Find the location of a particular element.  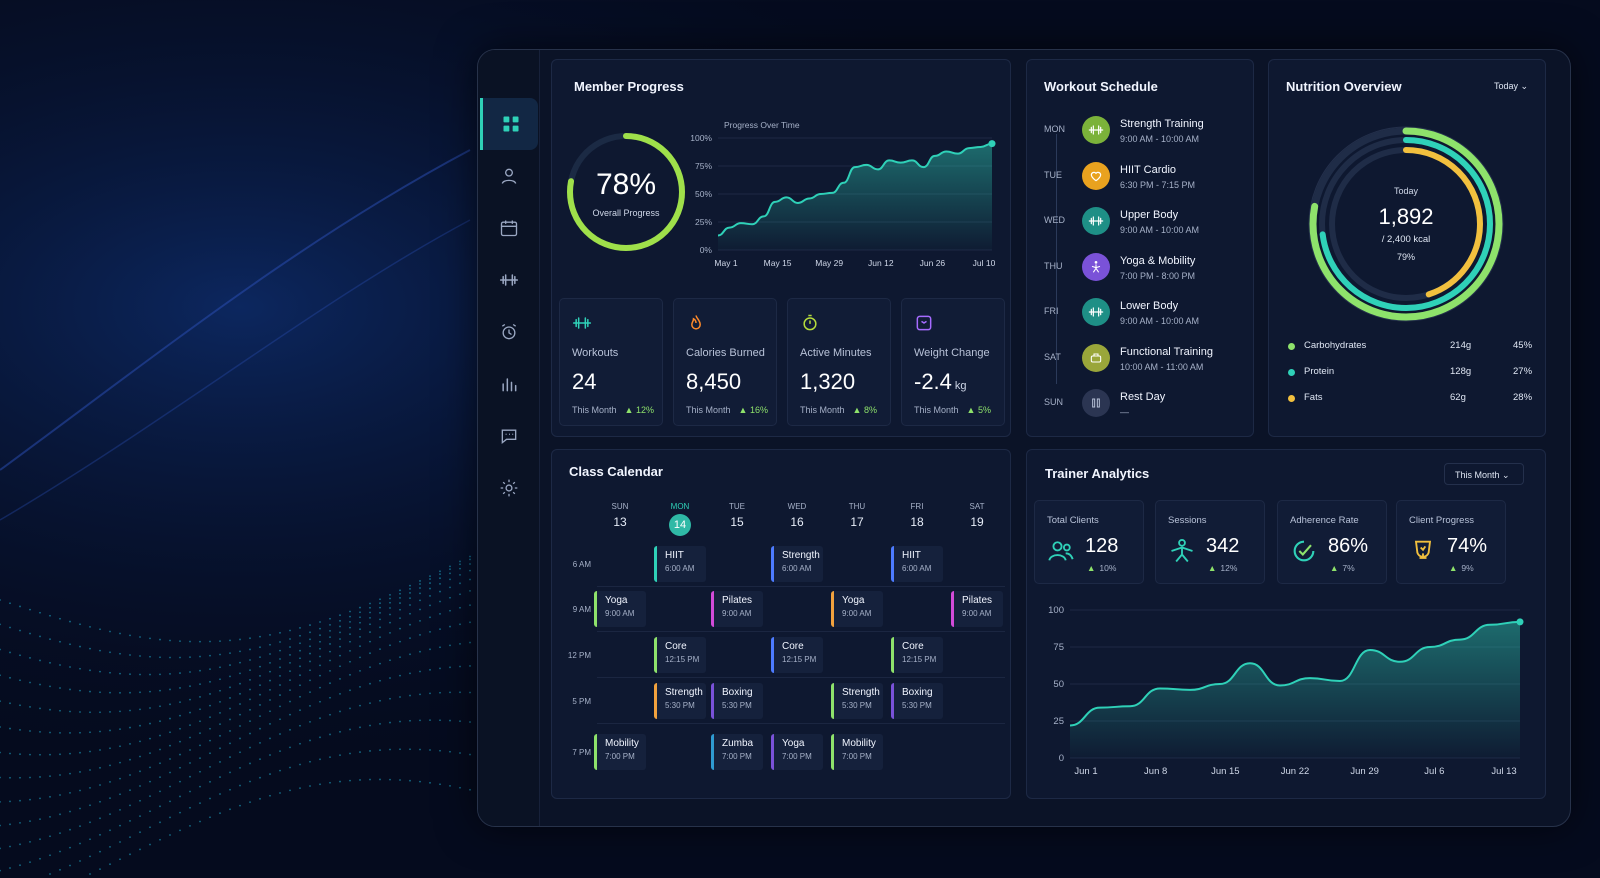

calendar-event: Yoga 7:00 PM is located at coordinates (797, 752).